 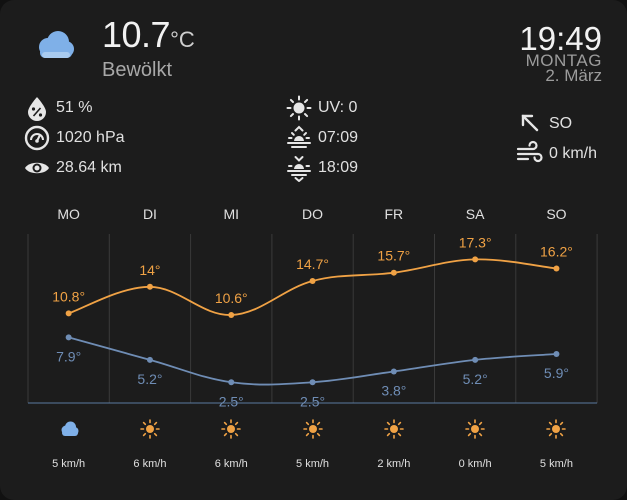 What do you see at coordinates (394, 464) in the screenshot?
I see `forecast-wind-fr: 2 km/h` at bounding box center [394, 464].